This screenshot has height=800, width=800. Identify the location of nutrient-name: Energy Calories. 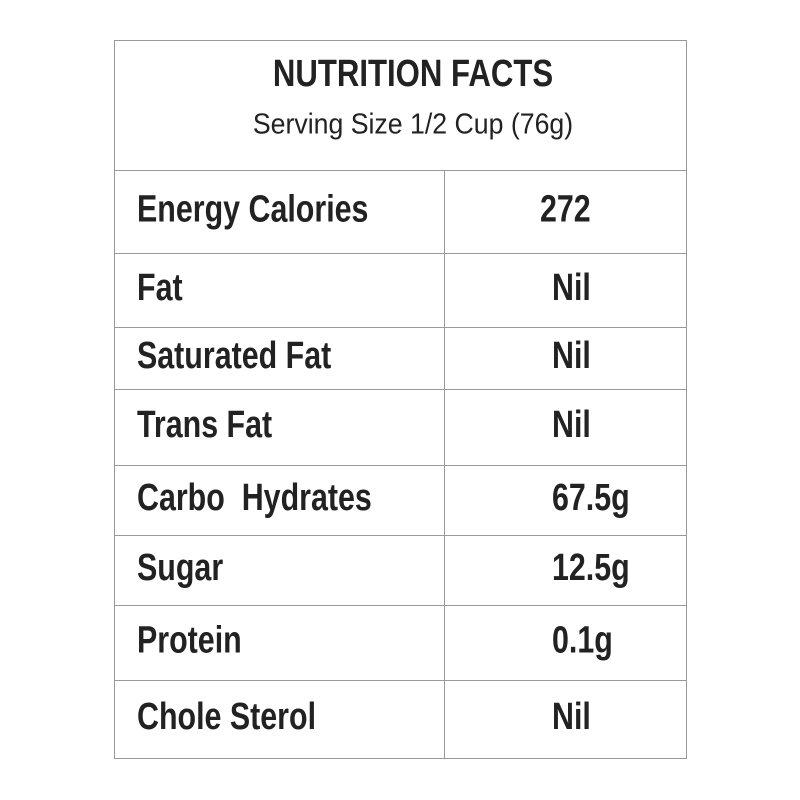
(252, 209).